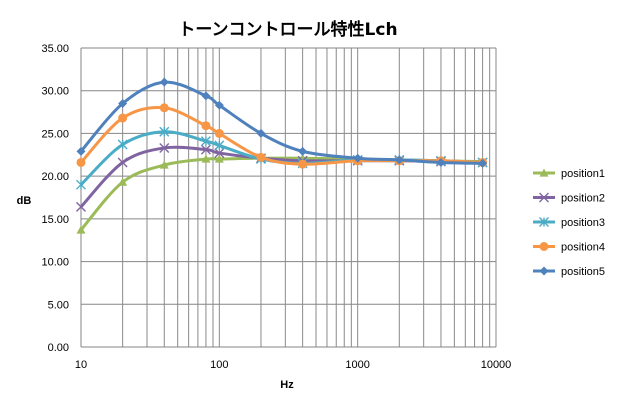 Image resolution: width=620 pixels, height=404 pixels. I want to click on x-tick-label: 1000, so click(357, 365).